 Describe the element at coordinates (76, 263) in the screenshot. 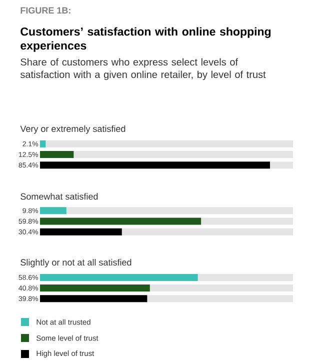

I see `y-tick-label: Slightly or not at all satisfied` at that location.